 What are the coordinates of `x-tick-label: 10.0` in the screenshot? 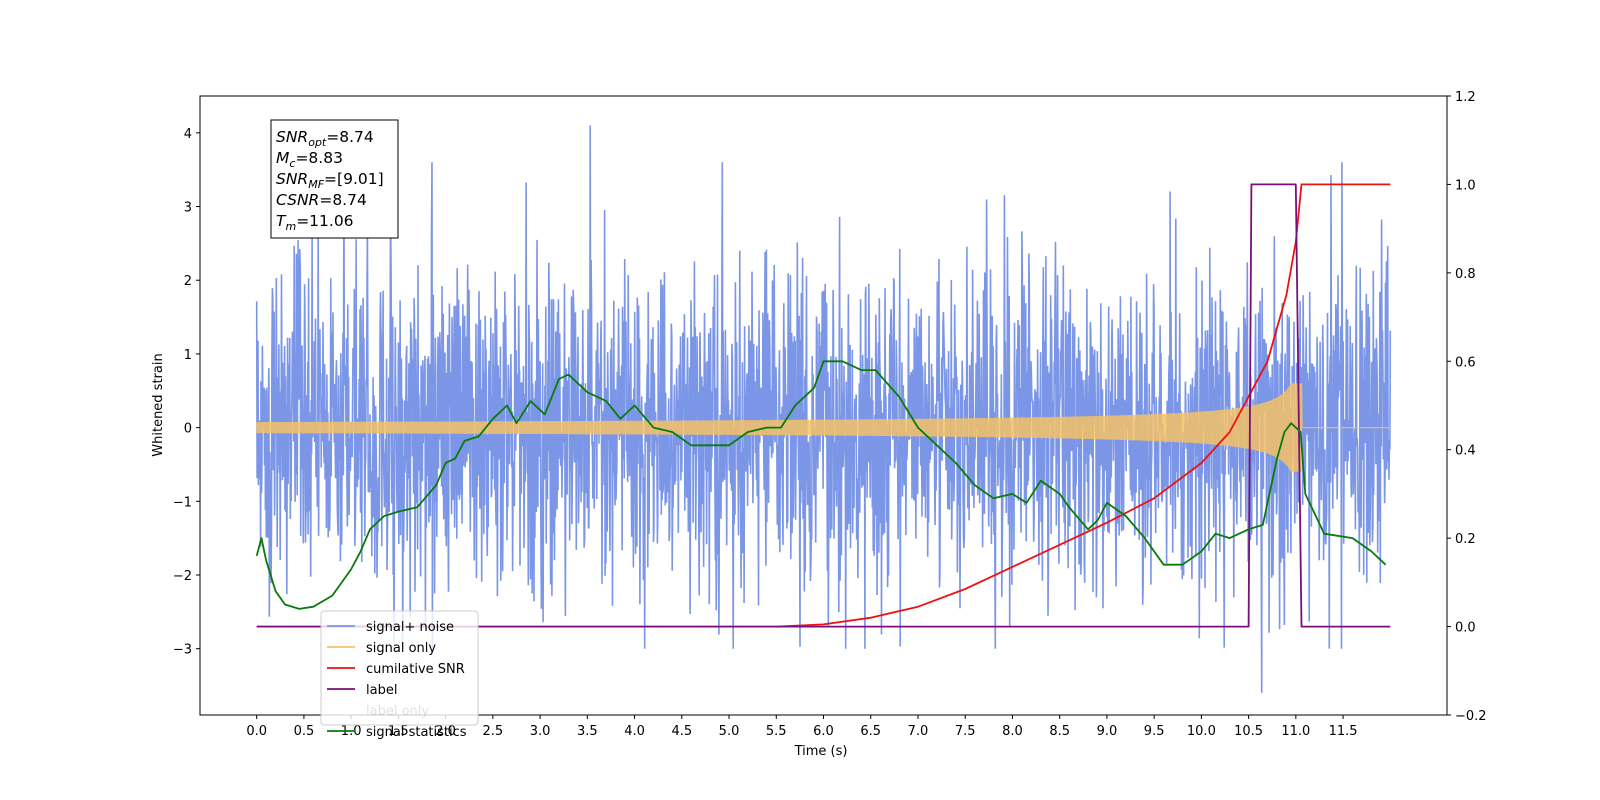 It's located at (1201, 731).